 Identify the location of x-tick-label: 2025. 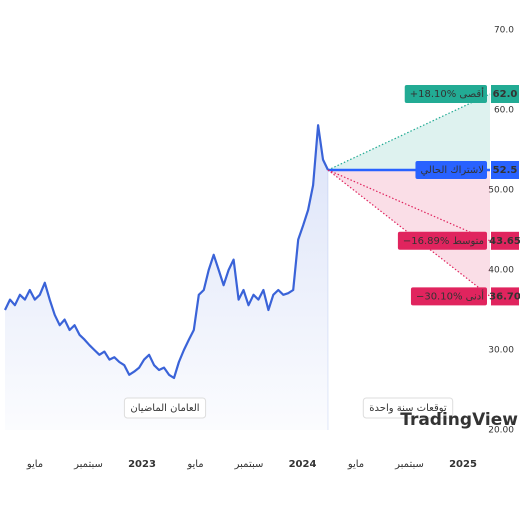
(463, 464).